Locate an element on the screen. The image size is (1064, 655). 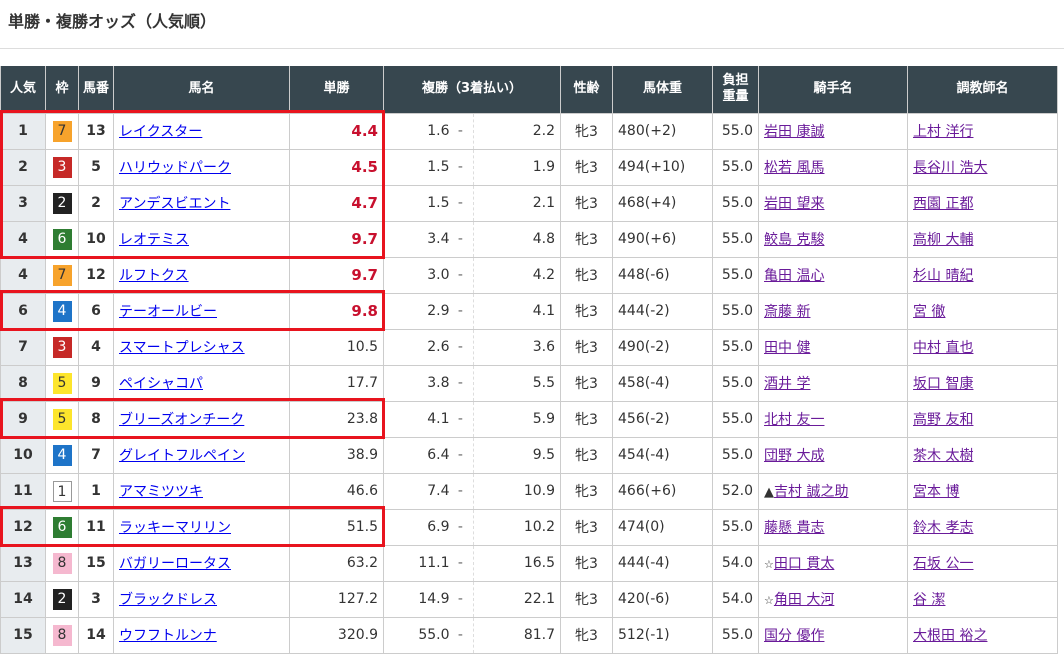
body-weight: 444 is located at coordinates (631, 563).